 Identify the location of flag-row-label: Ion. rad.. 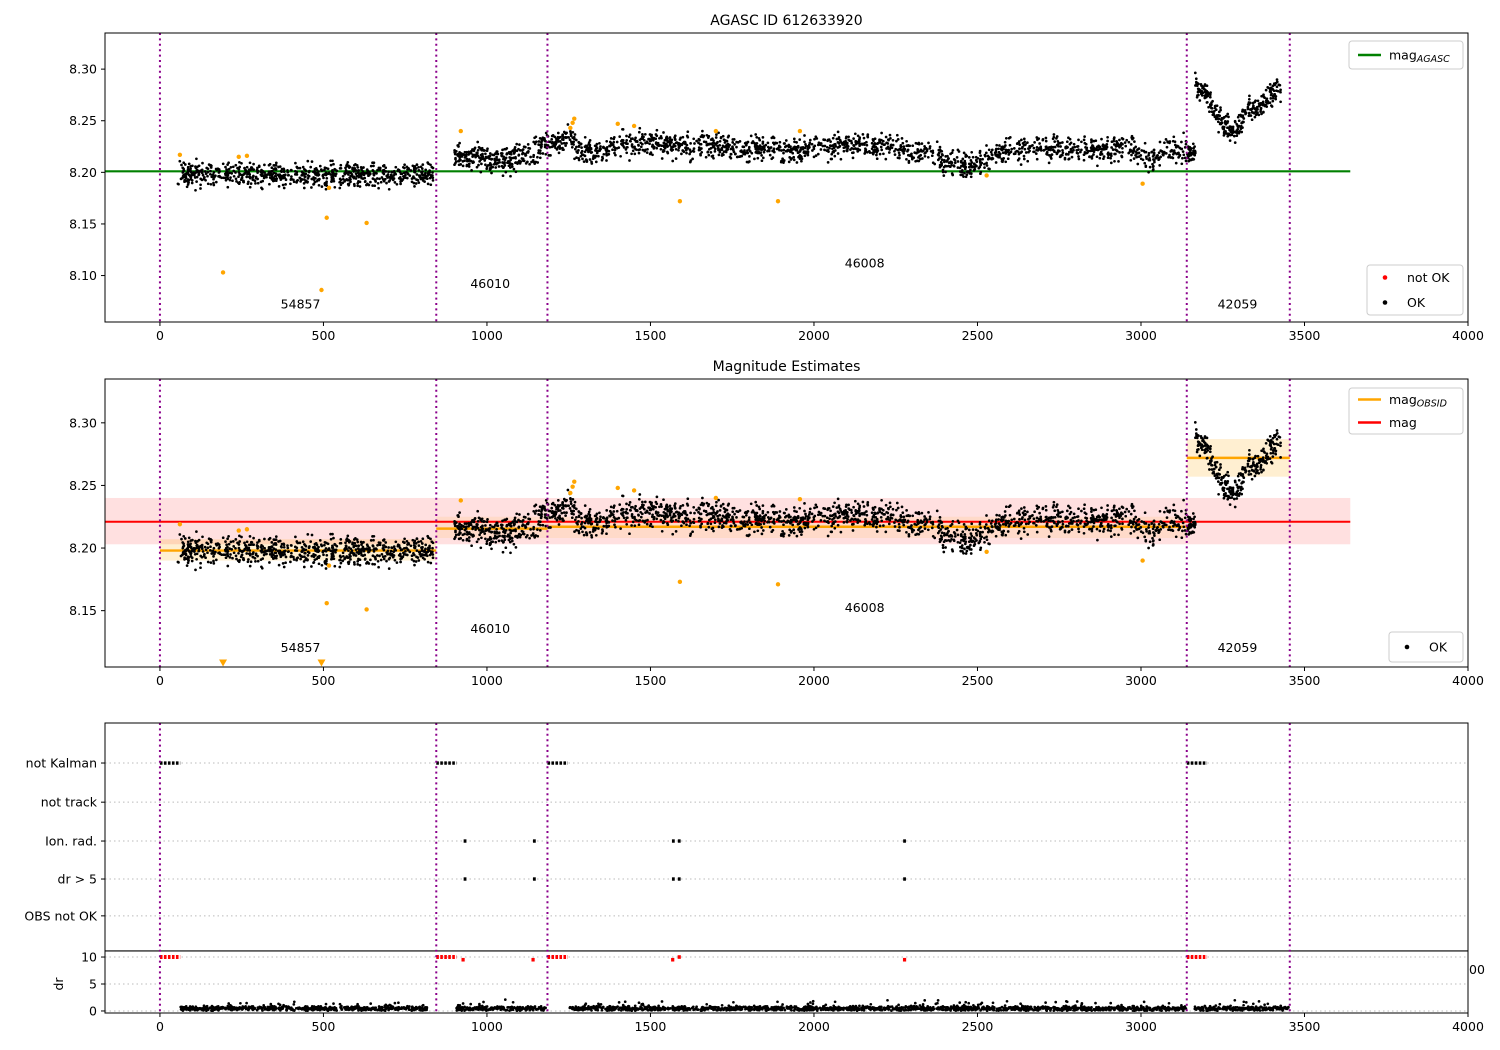
(71, 841).